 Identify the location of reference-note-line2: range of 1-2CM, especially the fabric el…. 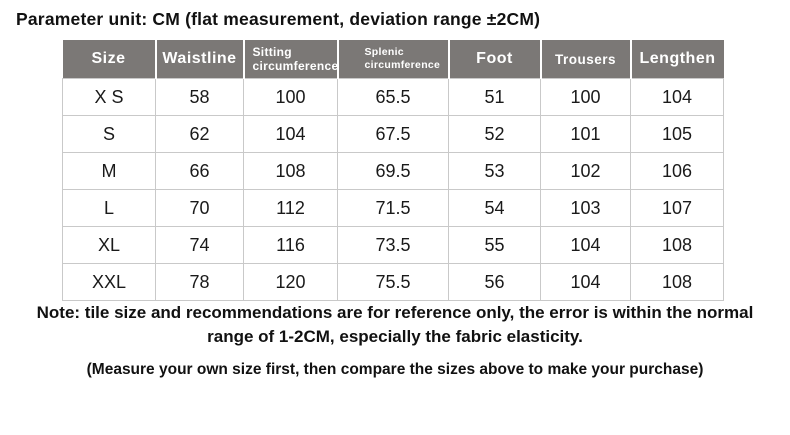
(395, 336).